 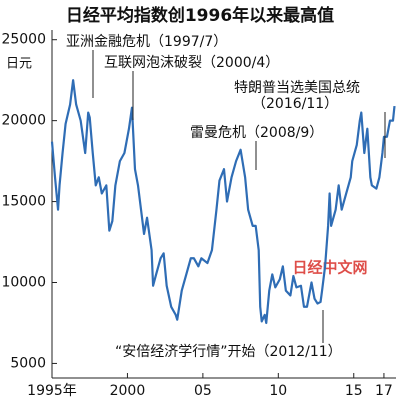 I want to click on watermark: 日经中文网, so click(x=329, y=268).